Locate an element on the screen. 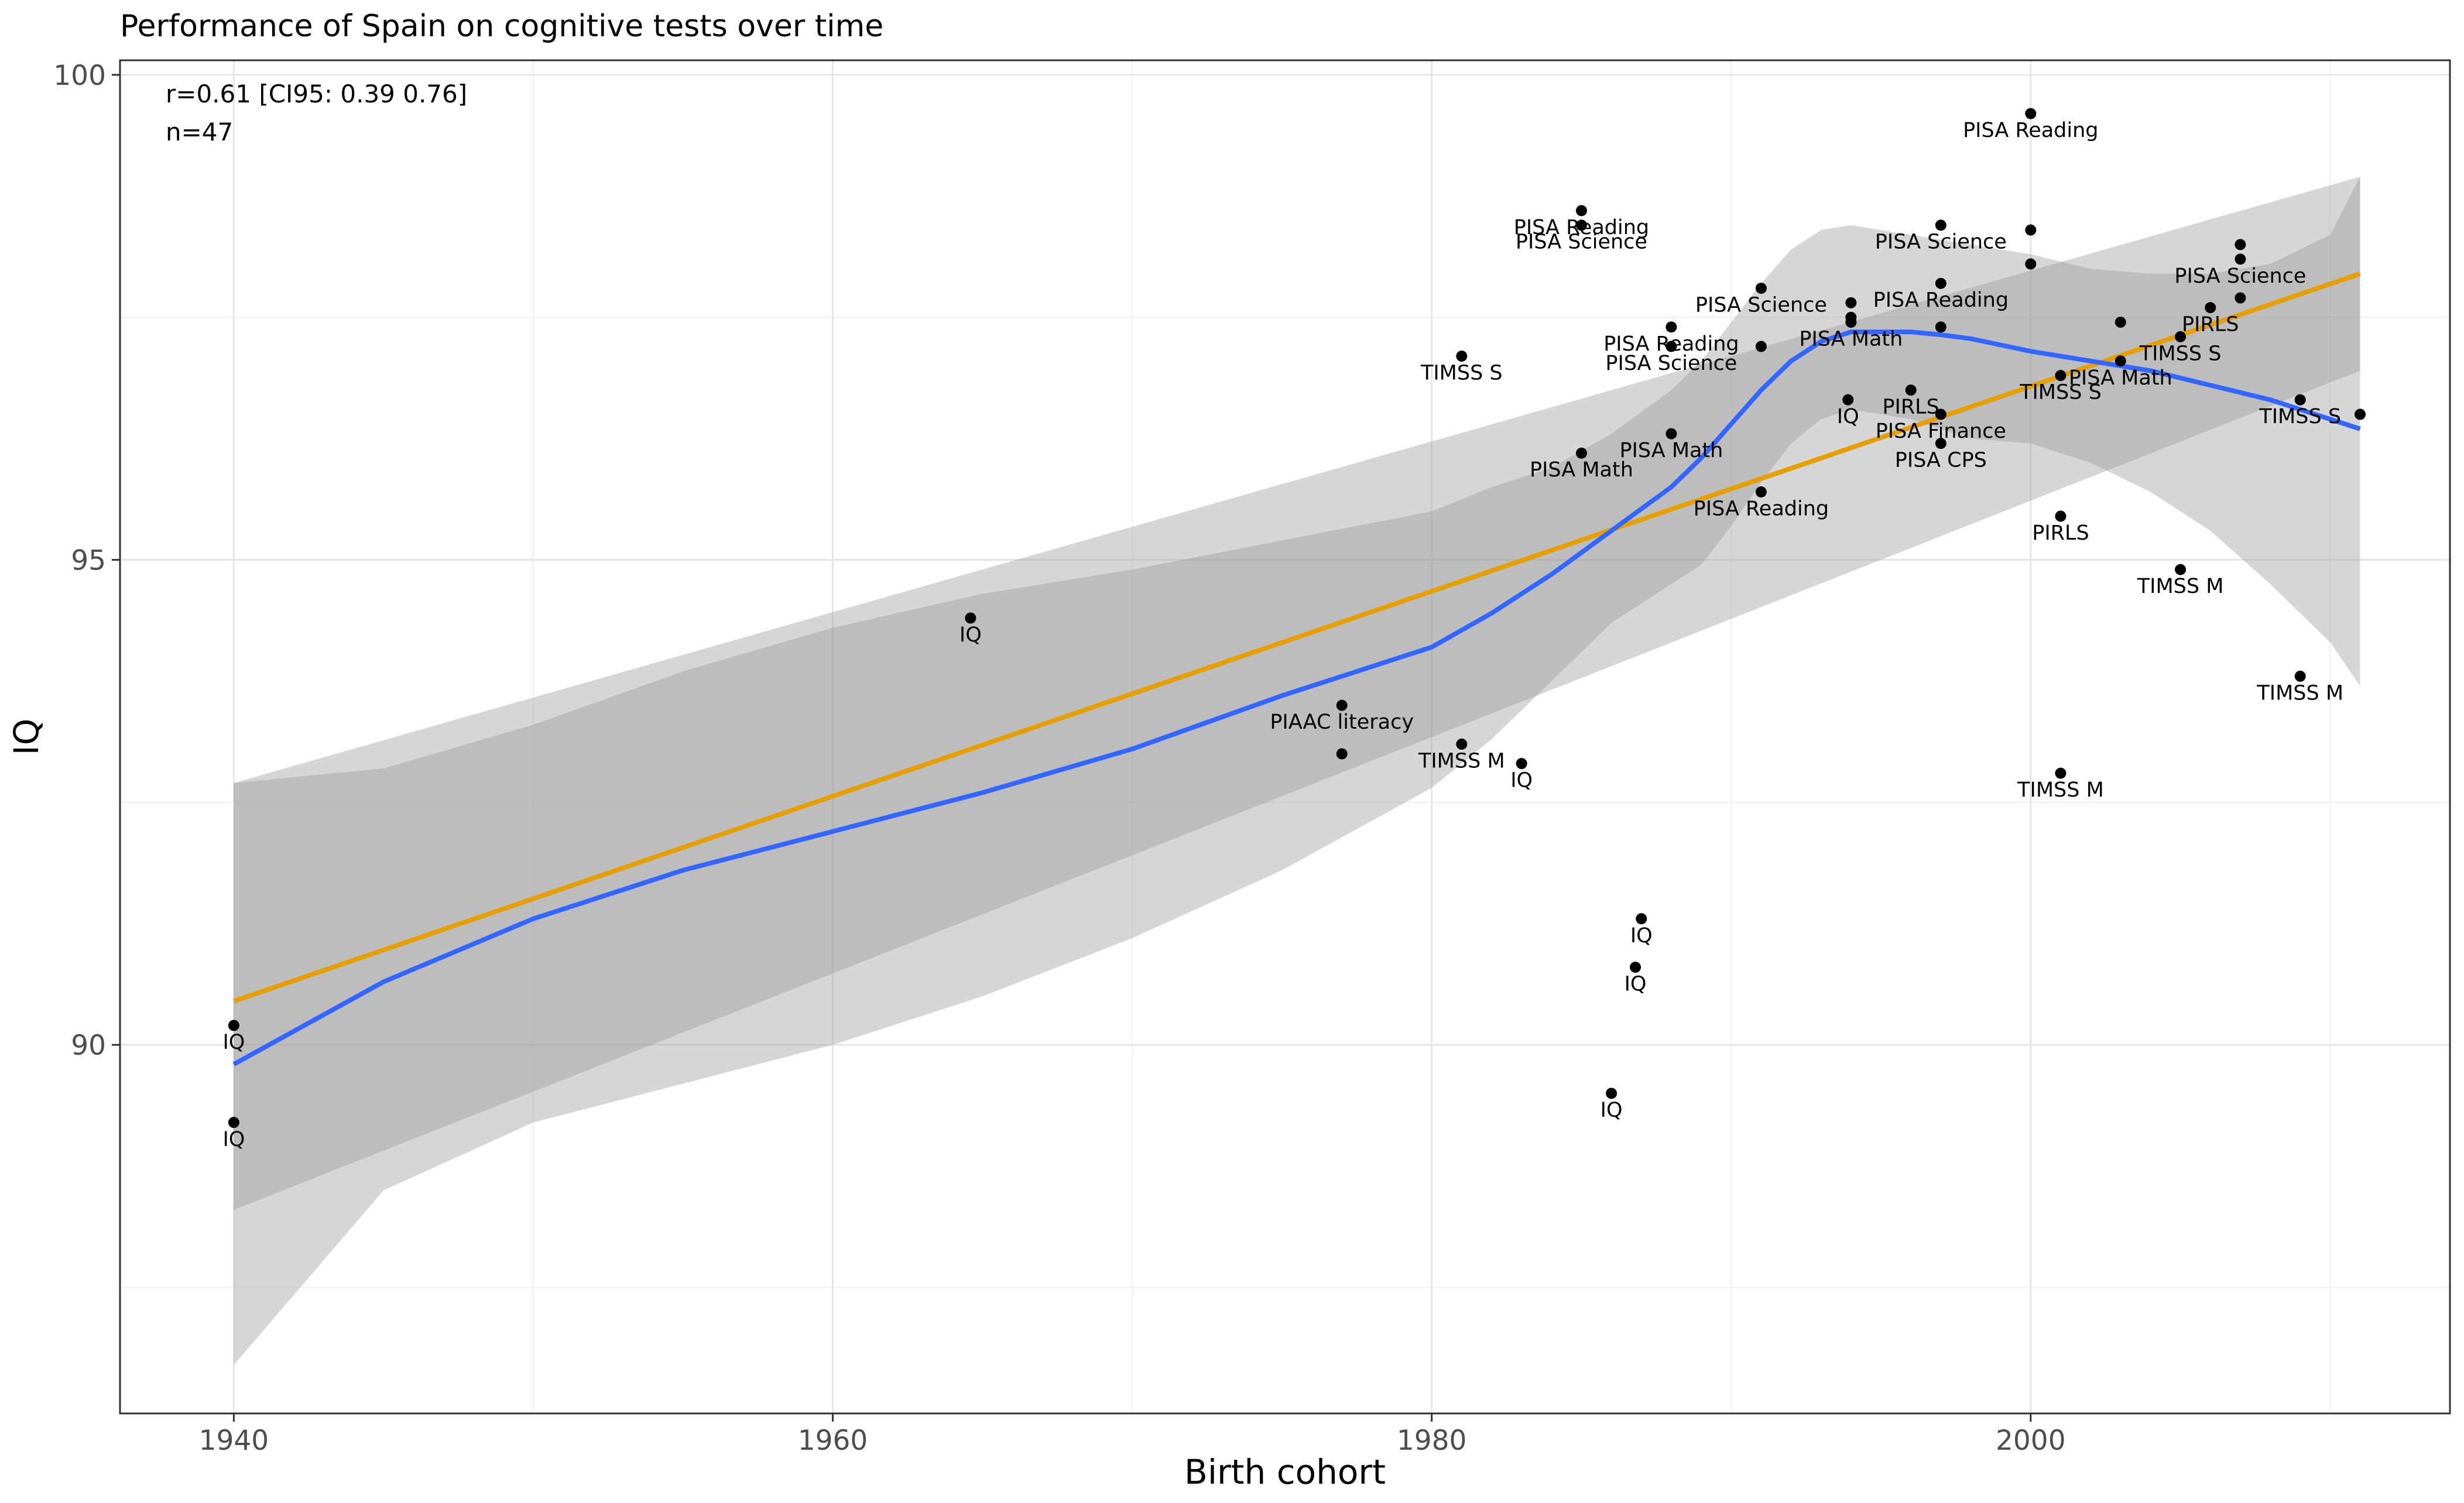 This screenshot has width=2464, height=1503. annotation-correlation: r=0.61 [CI95: 0.39 0.76] is located at coordinates (316, 94).